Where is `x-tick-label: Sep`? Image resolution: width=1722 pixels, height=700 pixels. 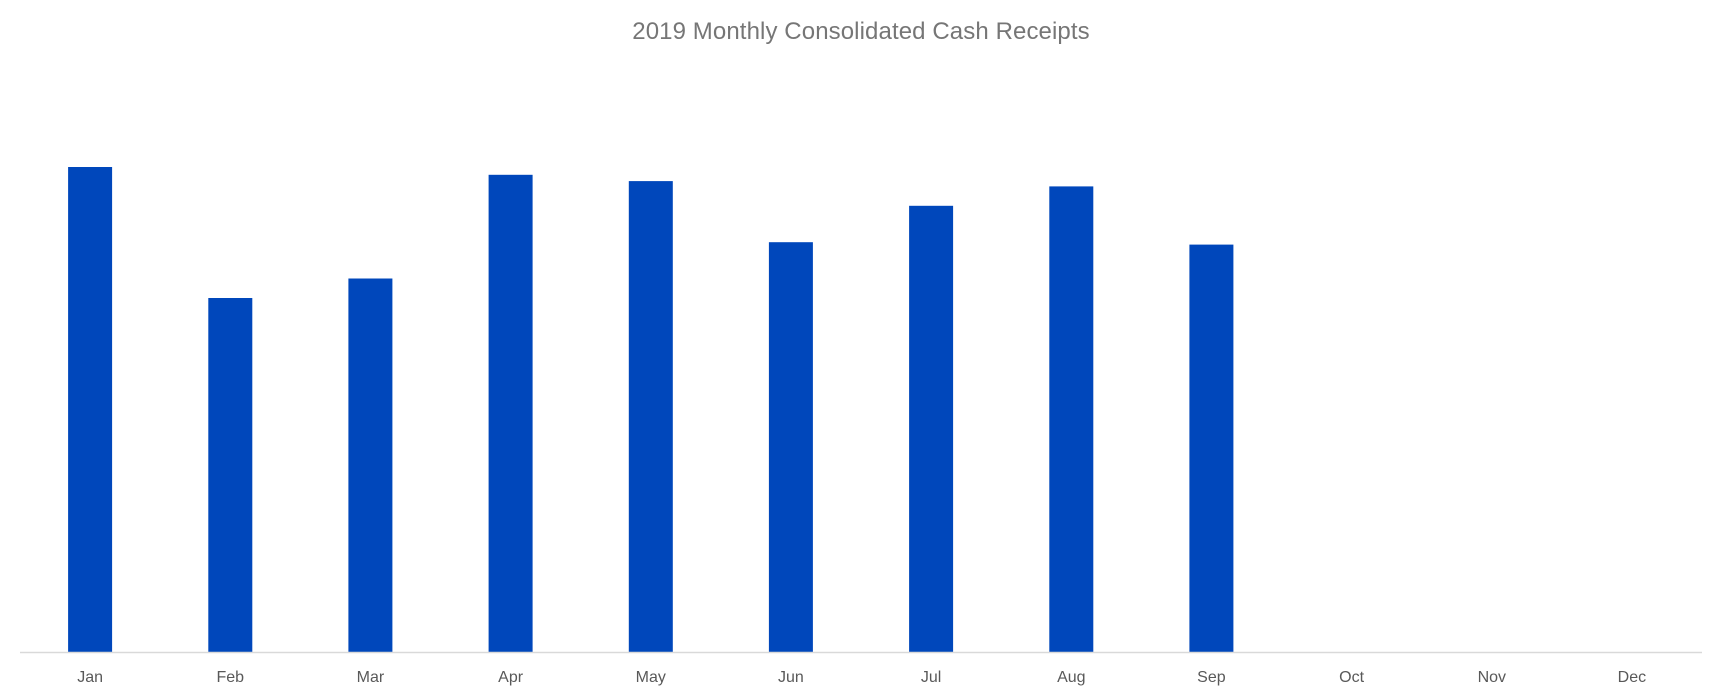
x-tick-label: Sep is located at coordinates (1211, 677).